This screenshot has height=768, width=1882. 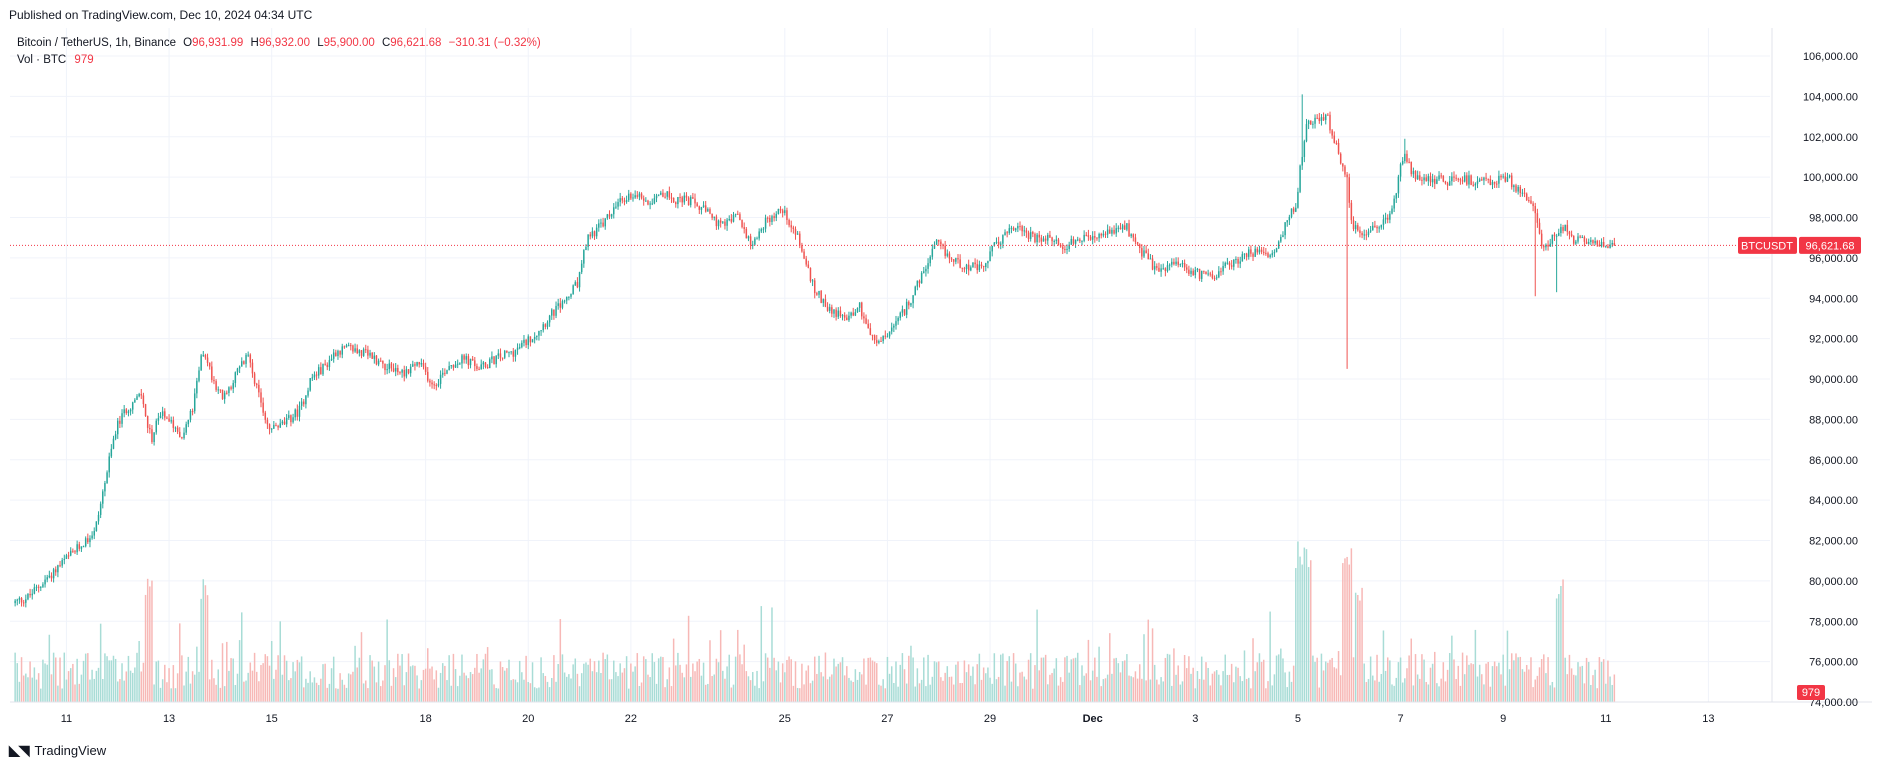 I want to click on x-tick-label: 11, so click(x=1605, y=719).